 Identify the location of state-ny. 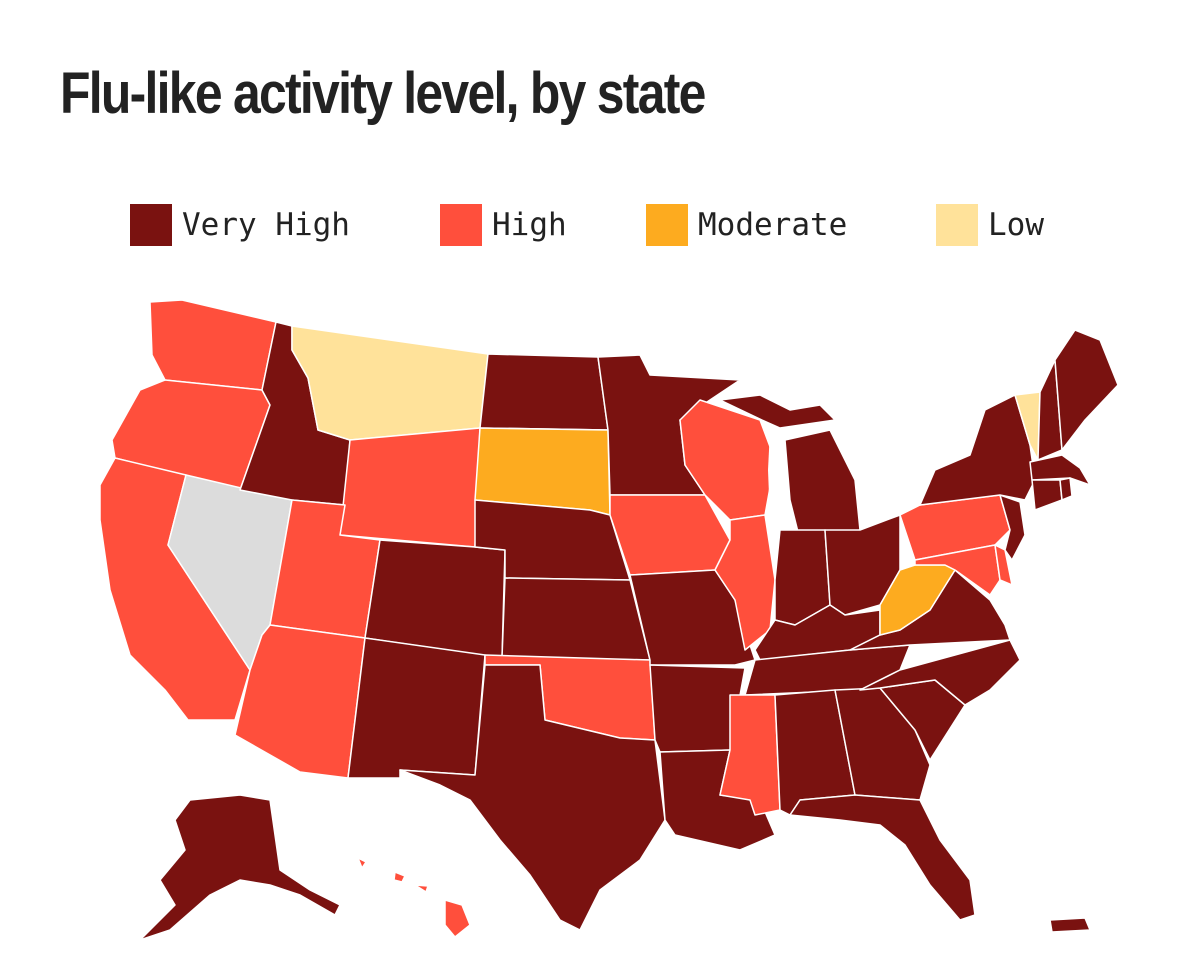
(977, 450).